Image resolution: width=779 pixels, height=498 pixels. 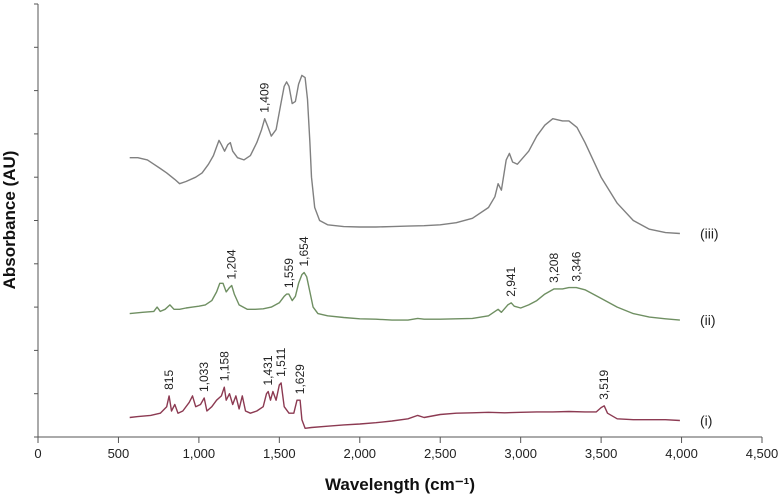 What do you see at coordinates (709, 233) in the screenshot?
I see `series-tag: (iii)` at bounding box center [709, 233].